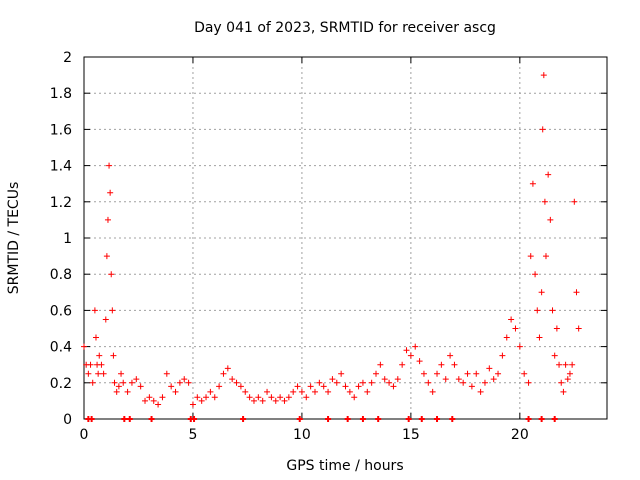 The height and width of the screenshot is (480, 640). Describe the element at coordinates (192, 435) in the screenshot. I see `x-tick-label: 5` at that location.